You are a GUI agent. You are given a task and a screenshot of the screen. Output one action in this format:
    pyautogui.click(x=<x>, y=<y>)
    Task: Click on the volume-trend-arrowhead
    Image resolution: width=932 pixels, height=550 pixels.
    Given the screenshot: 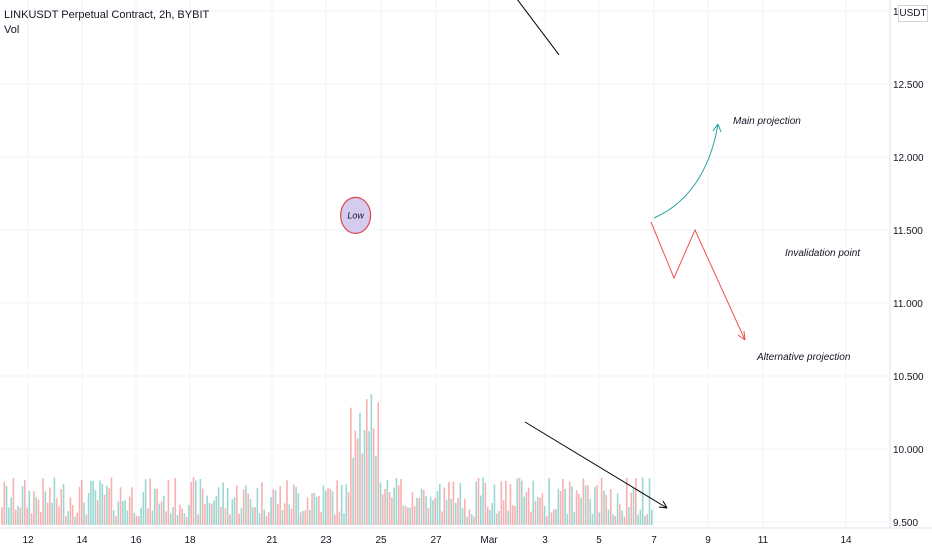 What is the action you would take?
    pyautogui.click(x=663, y=504)
    